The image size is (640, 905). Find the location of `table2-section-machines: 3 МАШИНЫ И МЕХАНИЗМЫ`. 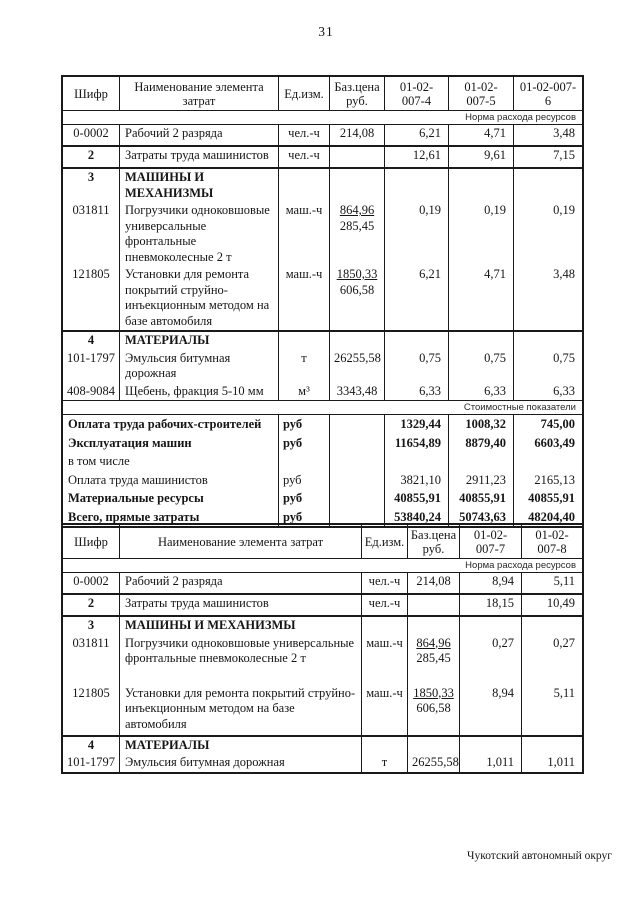

table2-section-machines: 3 МАШИНЫ И МЕХАНИЗМЫ is located at coordinates (322, 626).